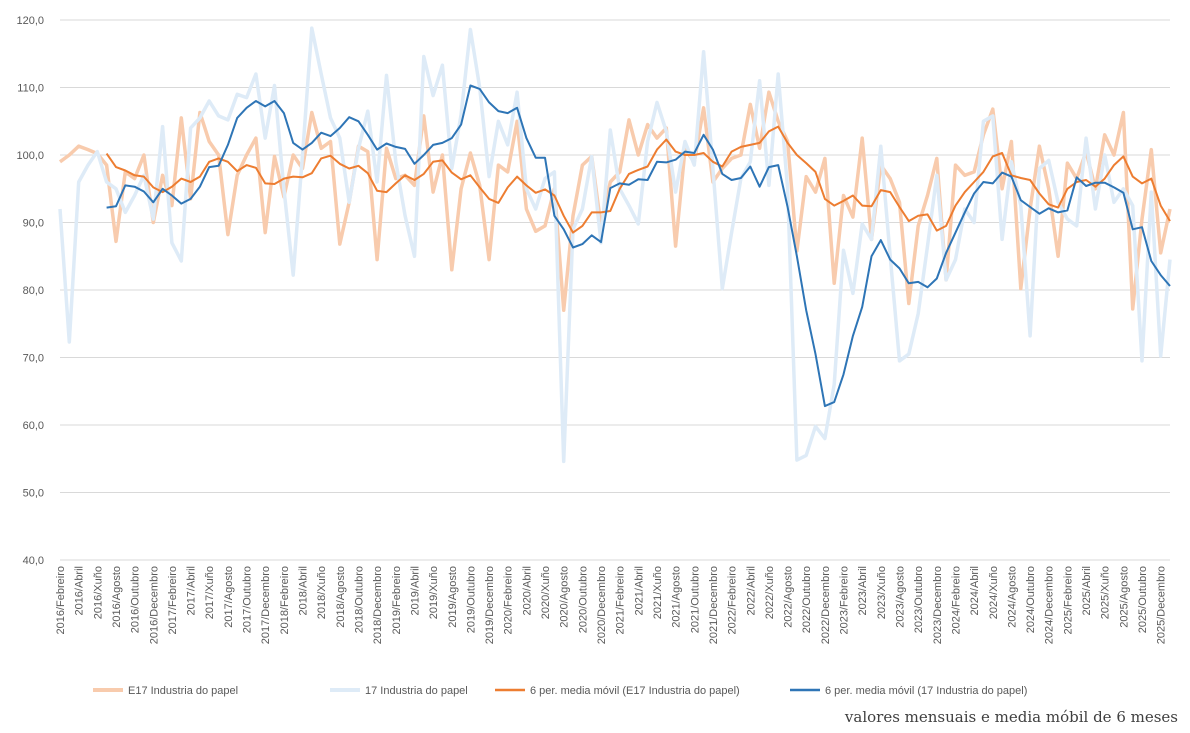 Image resolution: width=1190 pixels, height=733 pixels. I want to click on x-tick-label: 2020/Decembro, so click(602, 605).